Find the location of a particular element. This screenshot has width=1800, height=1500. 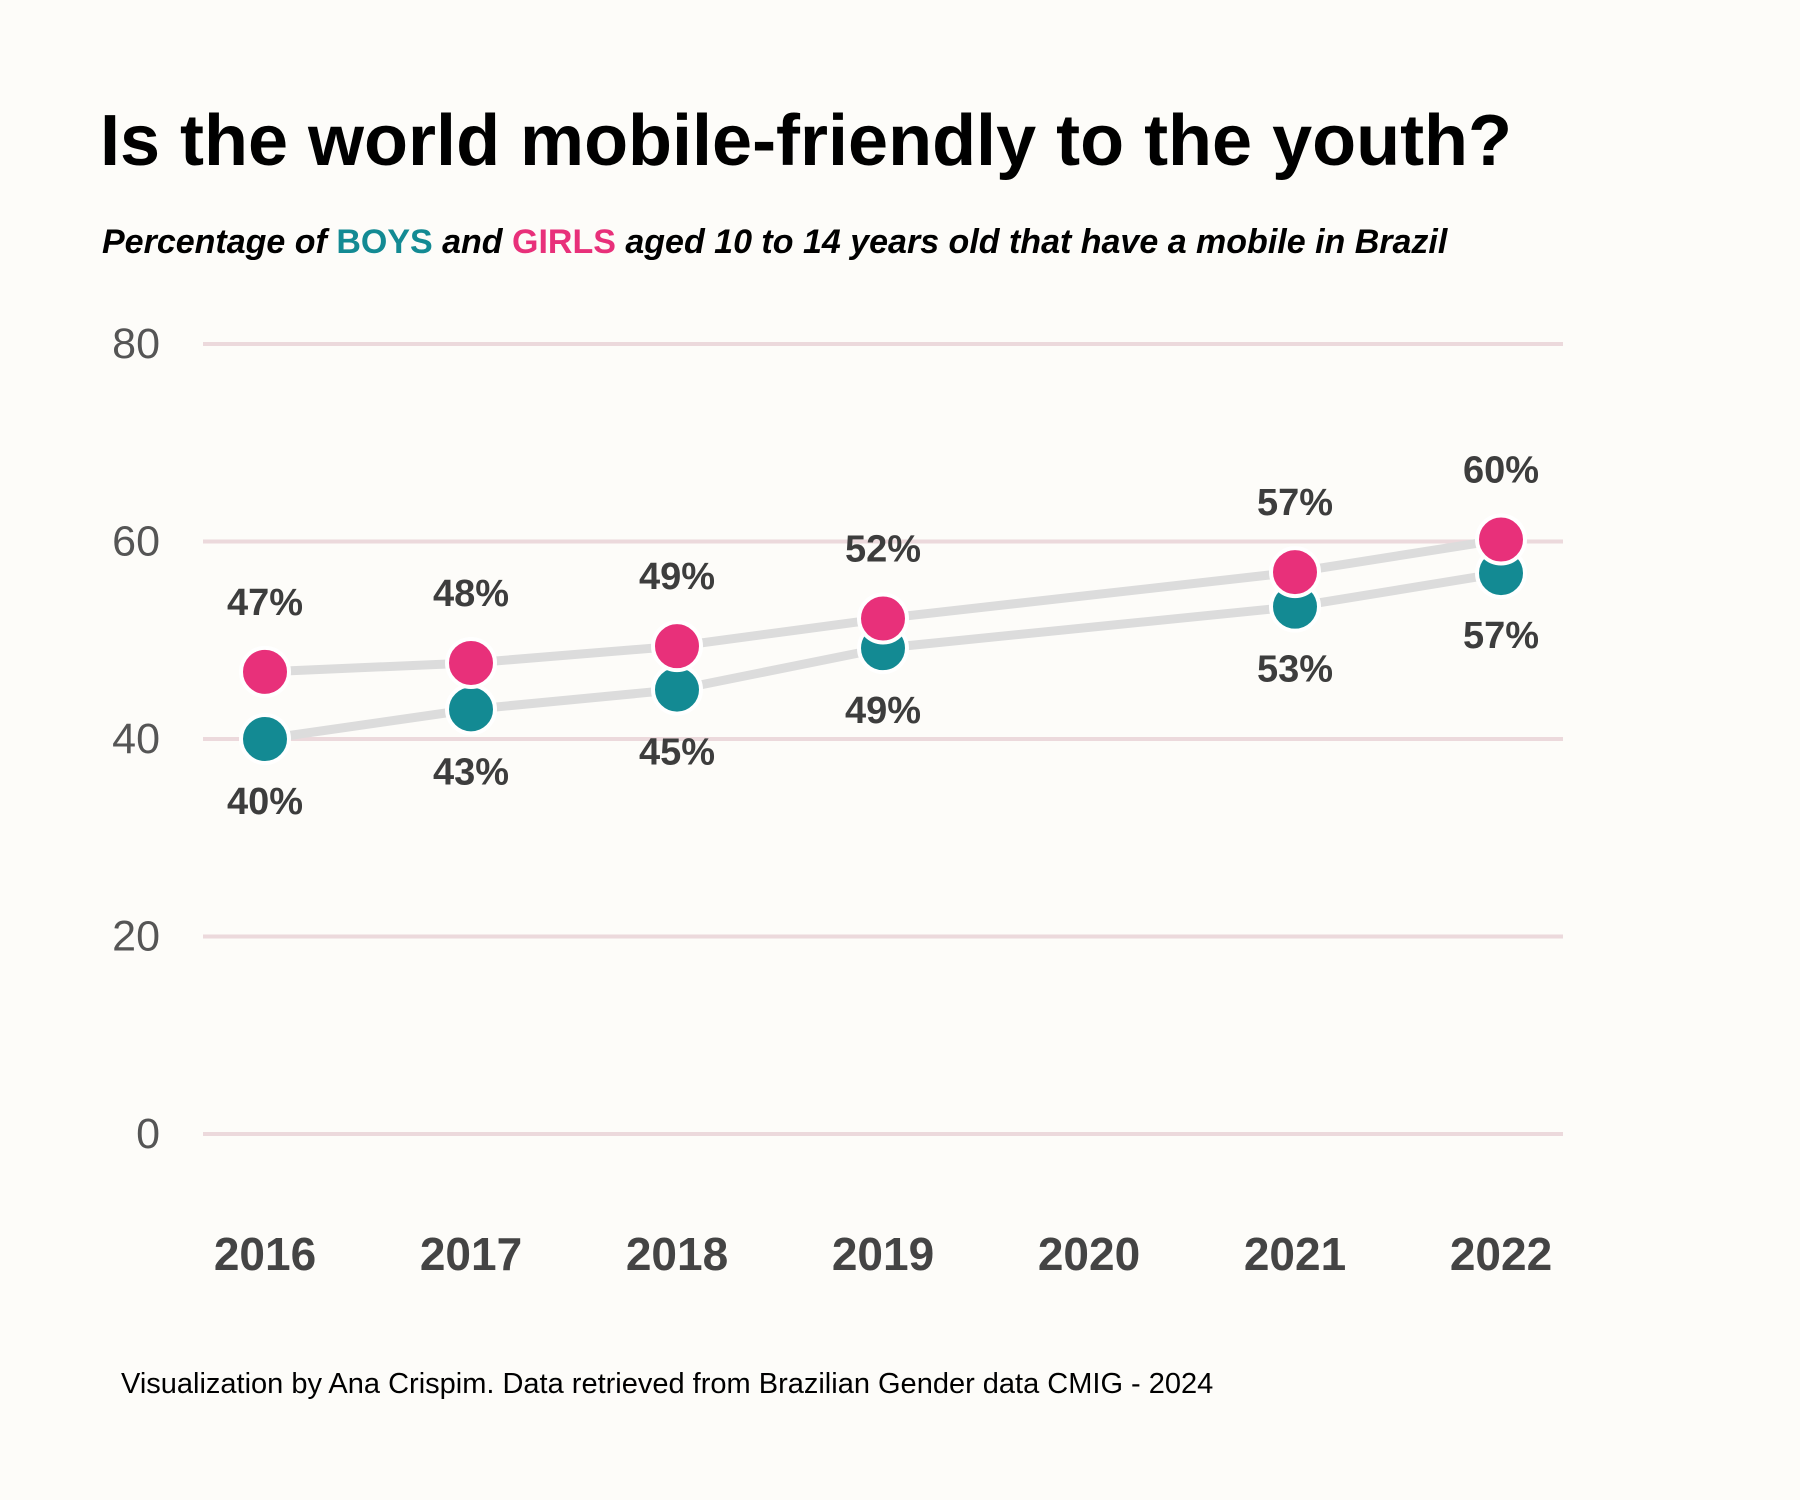

data-label-girls: 60% is located at coordinates (1501, 471).